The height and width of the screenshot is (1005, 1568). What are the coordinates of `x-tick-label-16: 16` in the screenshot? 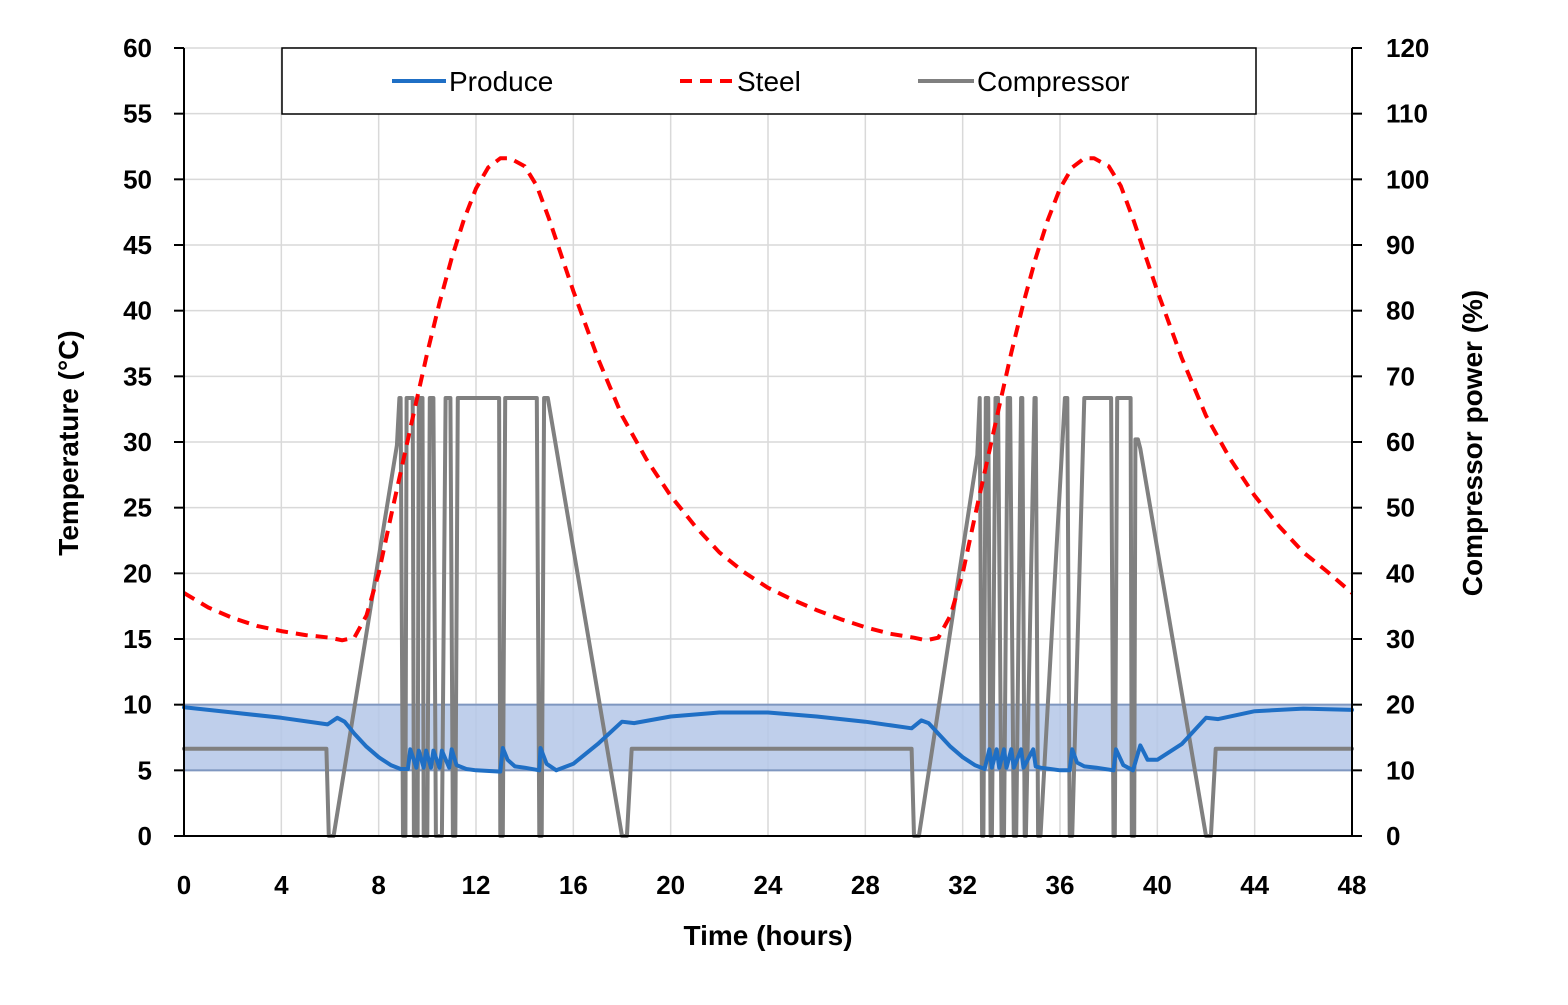 It's located at (573, 885).